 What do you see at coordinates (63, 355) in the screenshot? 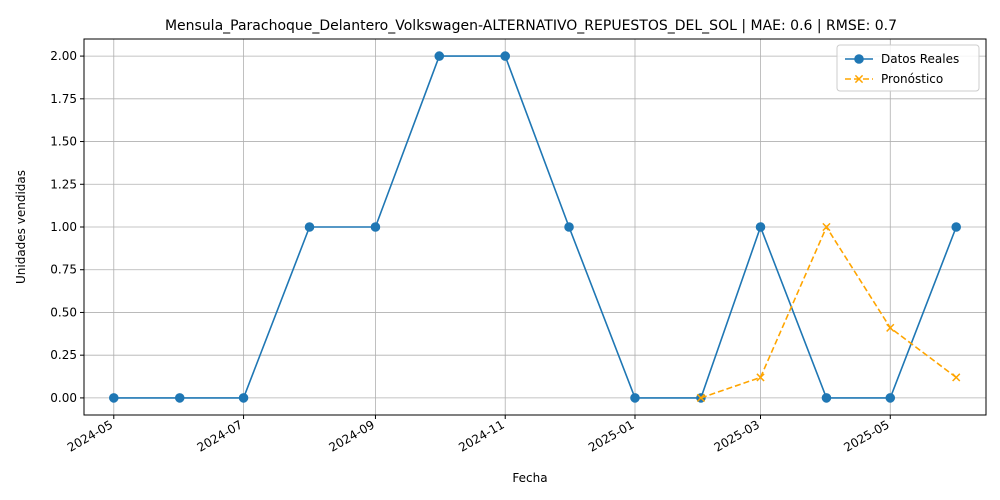
I see `y-tick-label: 0.25` at bounding box center [63, 355].